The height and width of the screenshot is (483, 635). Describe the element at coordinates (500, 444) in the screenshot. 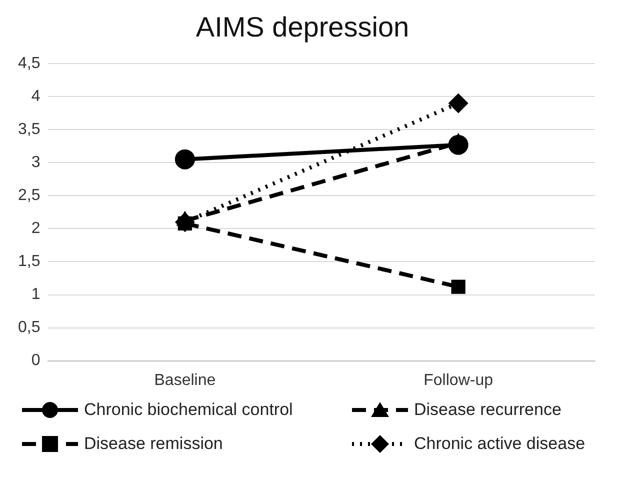

I see `legend-label: Chronic active disease` at that location.